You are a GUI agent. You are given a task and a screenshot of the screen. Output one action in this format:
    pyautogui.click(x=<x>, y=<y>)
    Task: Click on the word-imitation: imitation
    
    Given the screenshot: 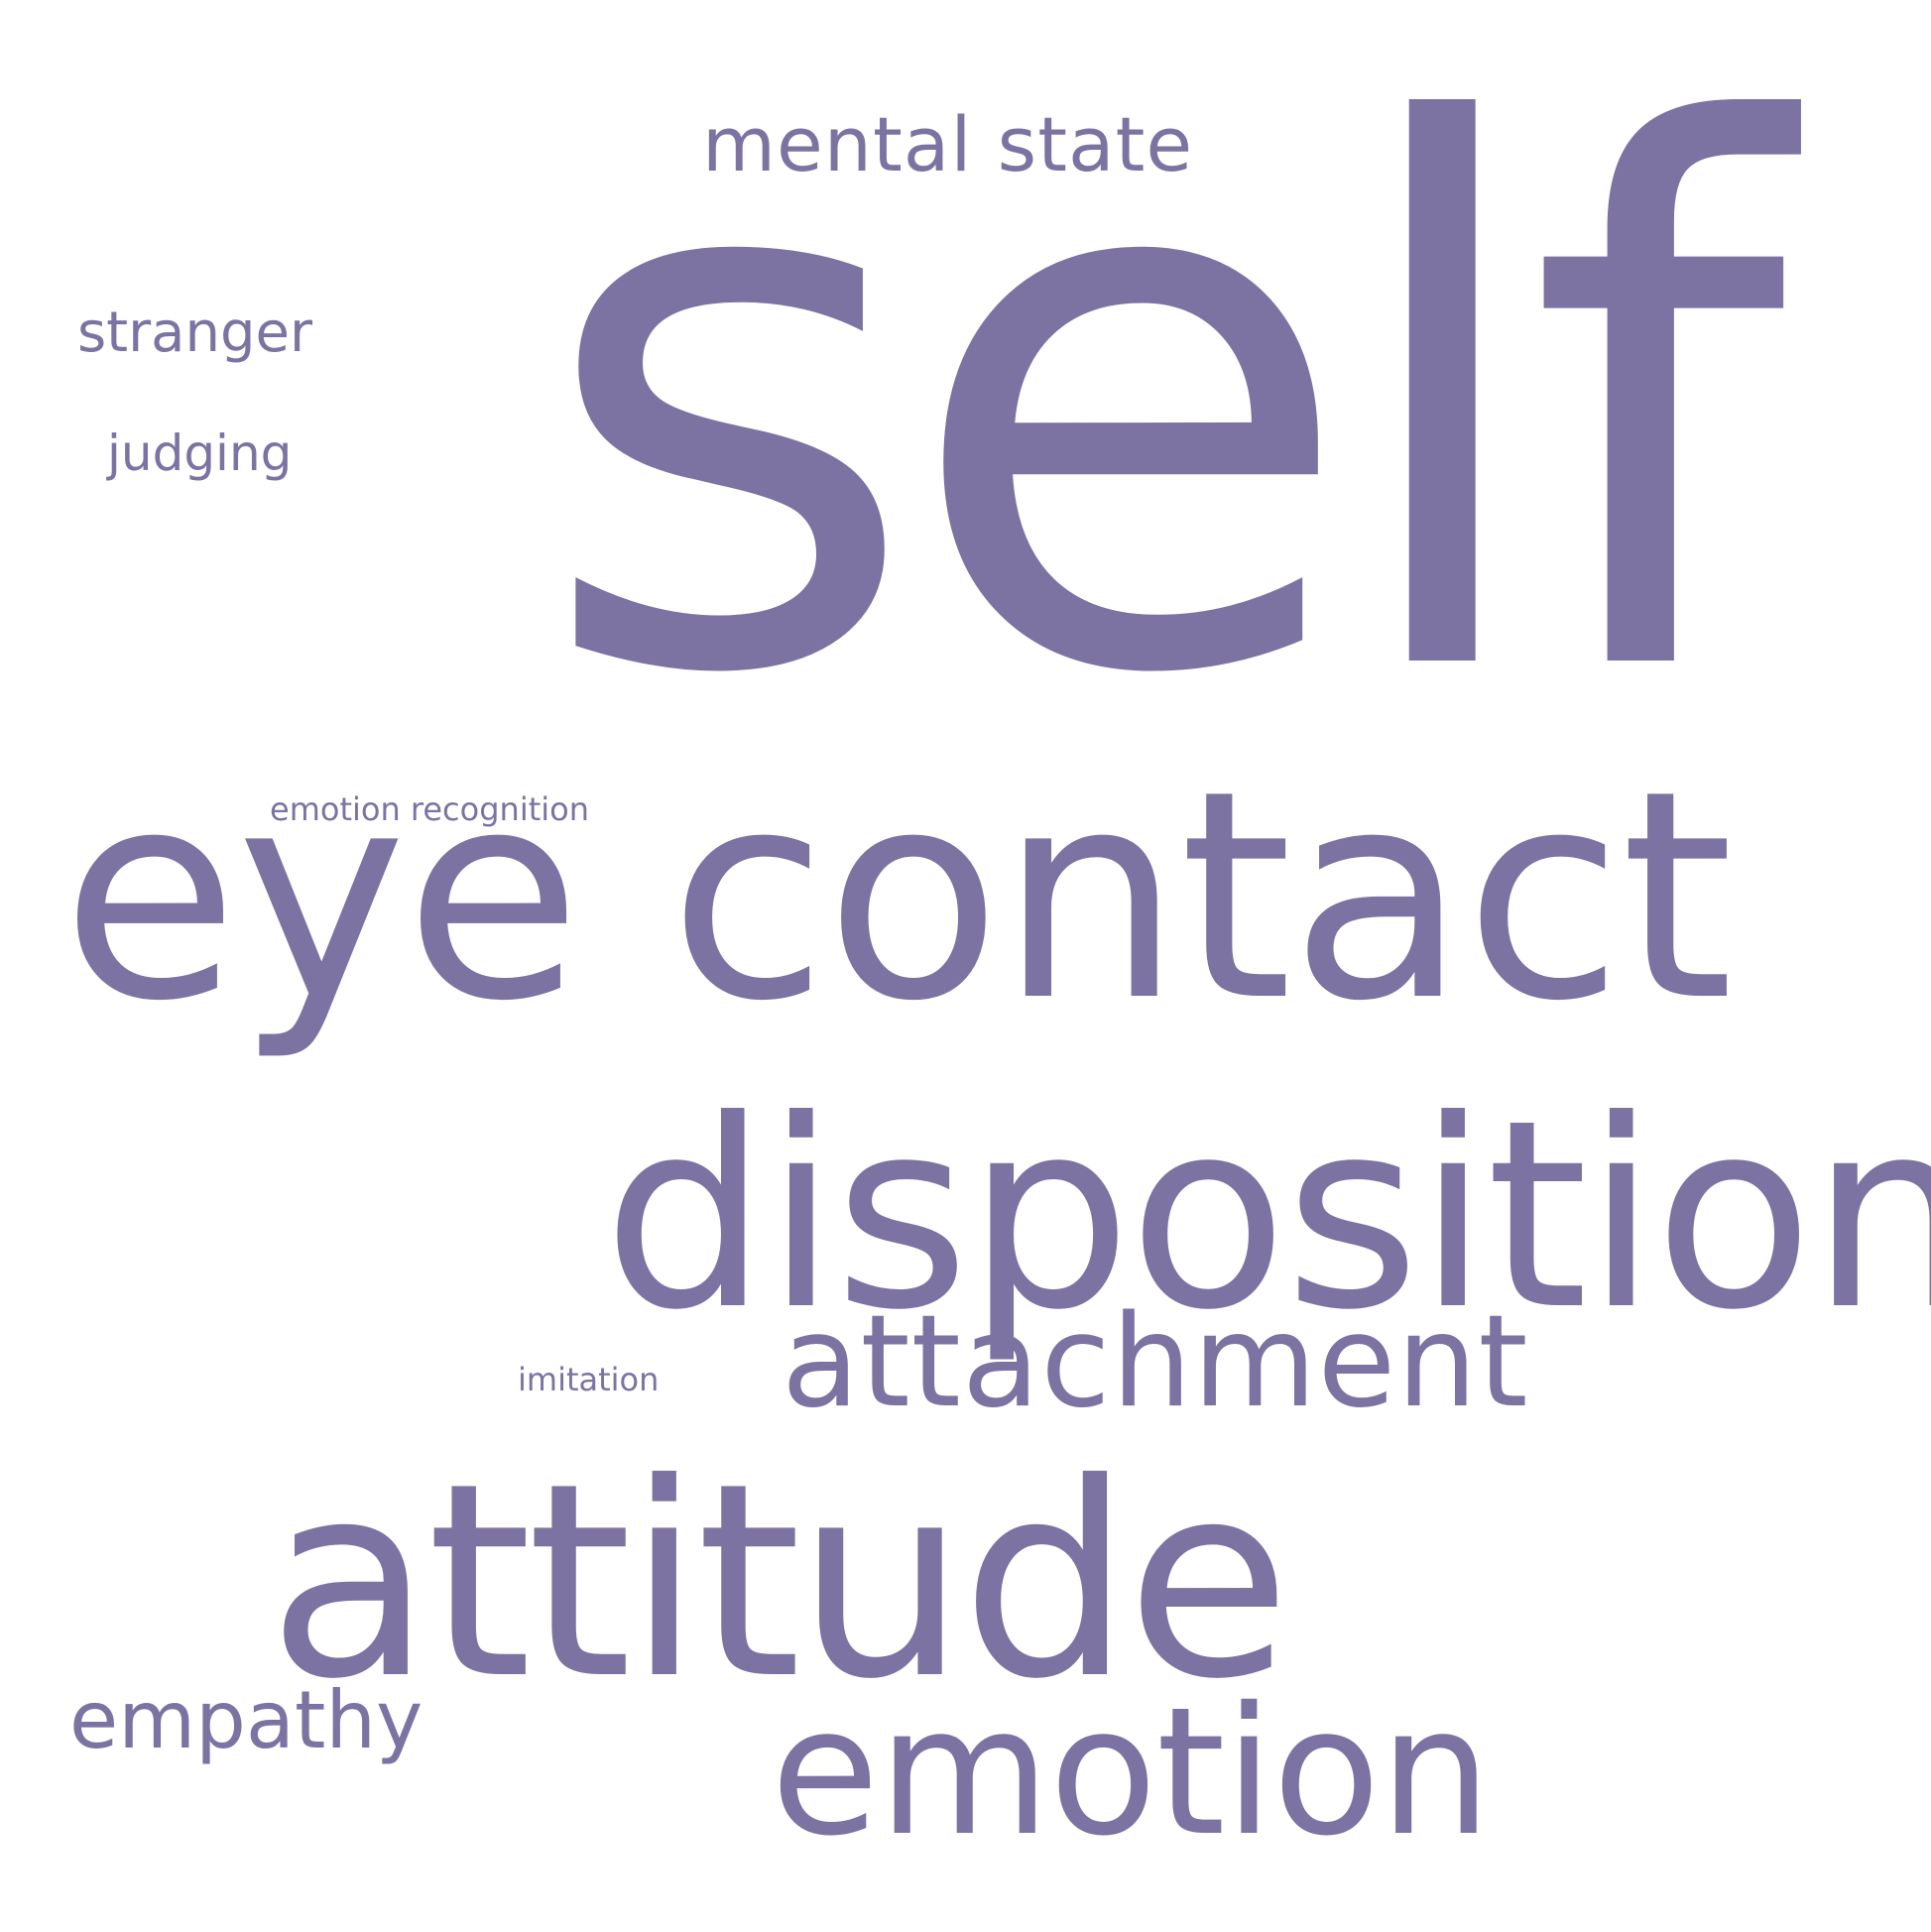 What is the action you would take?
    pyautogui.click(x=589, y=1379)
    